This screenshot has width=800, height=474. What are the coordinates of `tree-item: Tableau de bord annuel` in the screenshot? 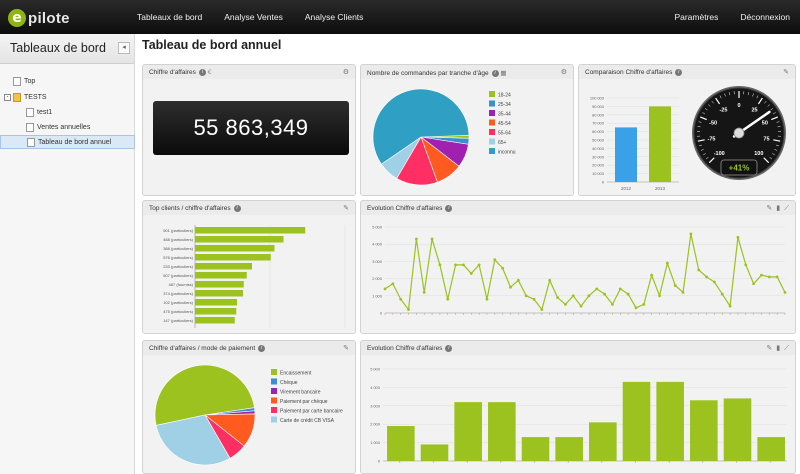 It's located at (67, 142).